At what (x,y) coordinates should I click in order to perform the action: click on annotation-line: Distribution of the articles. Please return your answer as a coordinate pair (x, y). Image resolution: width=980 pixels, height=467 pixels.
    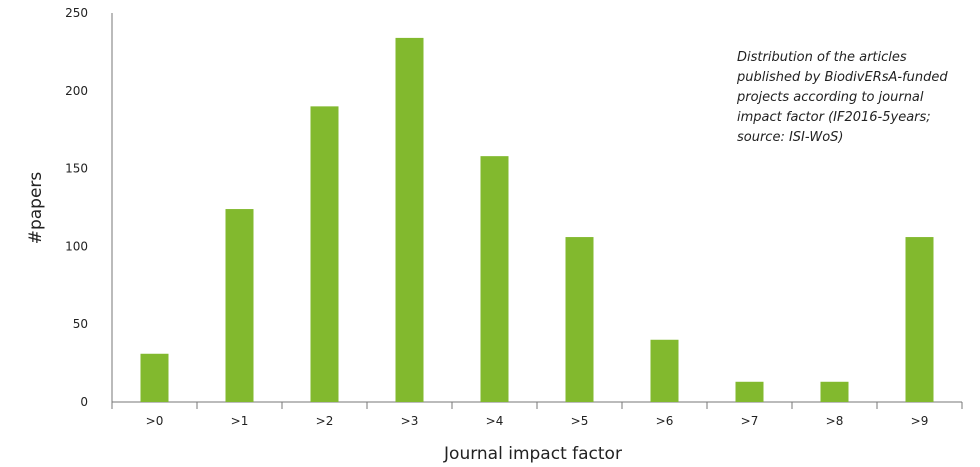
    Looking at the image, I should click on (822, 57).